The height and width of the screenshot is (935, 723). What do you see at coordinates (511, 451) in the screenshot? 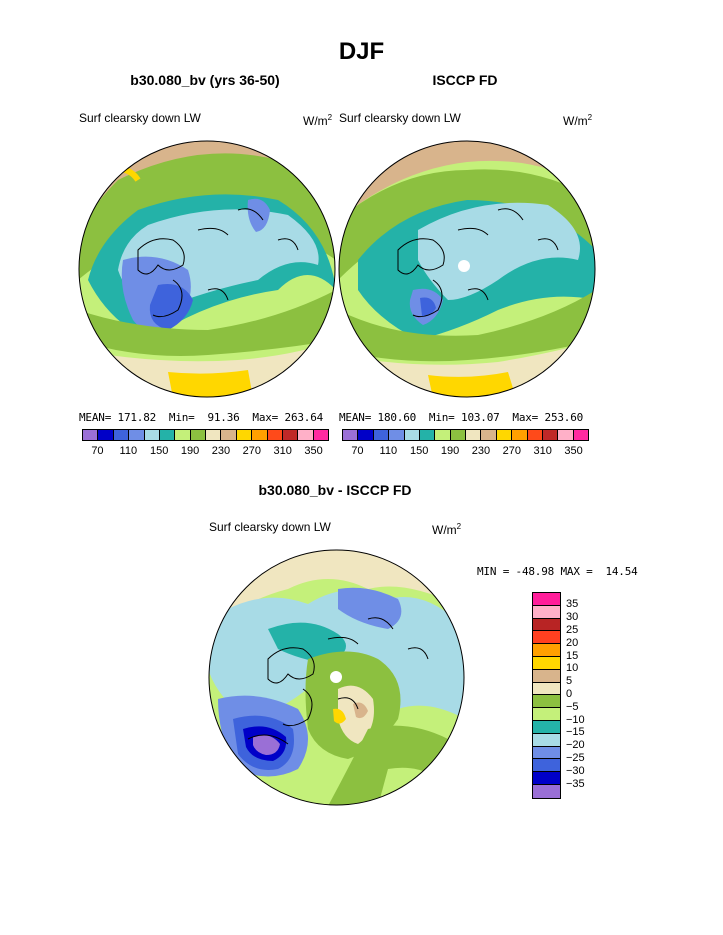
I see `panel-2-colorbar-tick-label: 270` at bounding box center [511, 451].